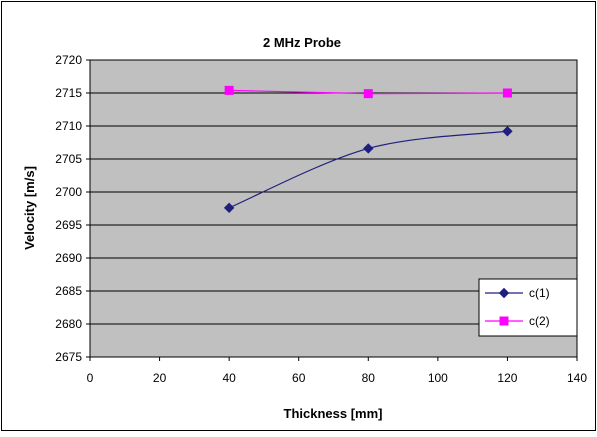  Describe the element at coordinates (229, 378) in the screenshot. I see `x-tick-label: 40` at that location.